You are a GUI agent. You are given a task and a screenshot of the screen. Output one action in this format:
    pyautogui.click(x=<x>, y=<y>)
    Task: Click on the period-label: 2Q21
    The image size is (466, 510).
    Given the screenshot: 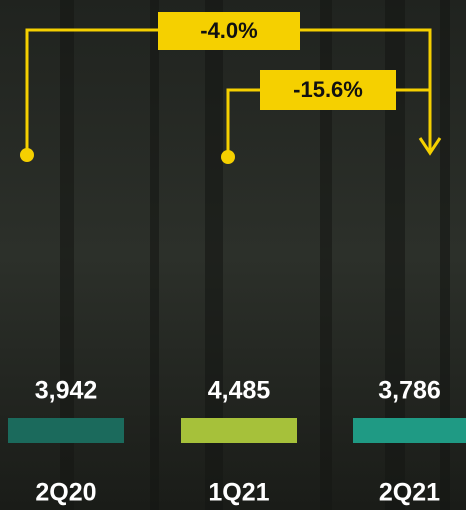 What is the action you would take?
    pyautogui.click(x=409, y=493)
    